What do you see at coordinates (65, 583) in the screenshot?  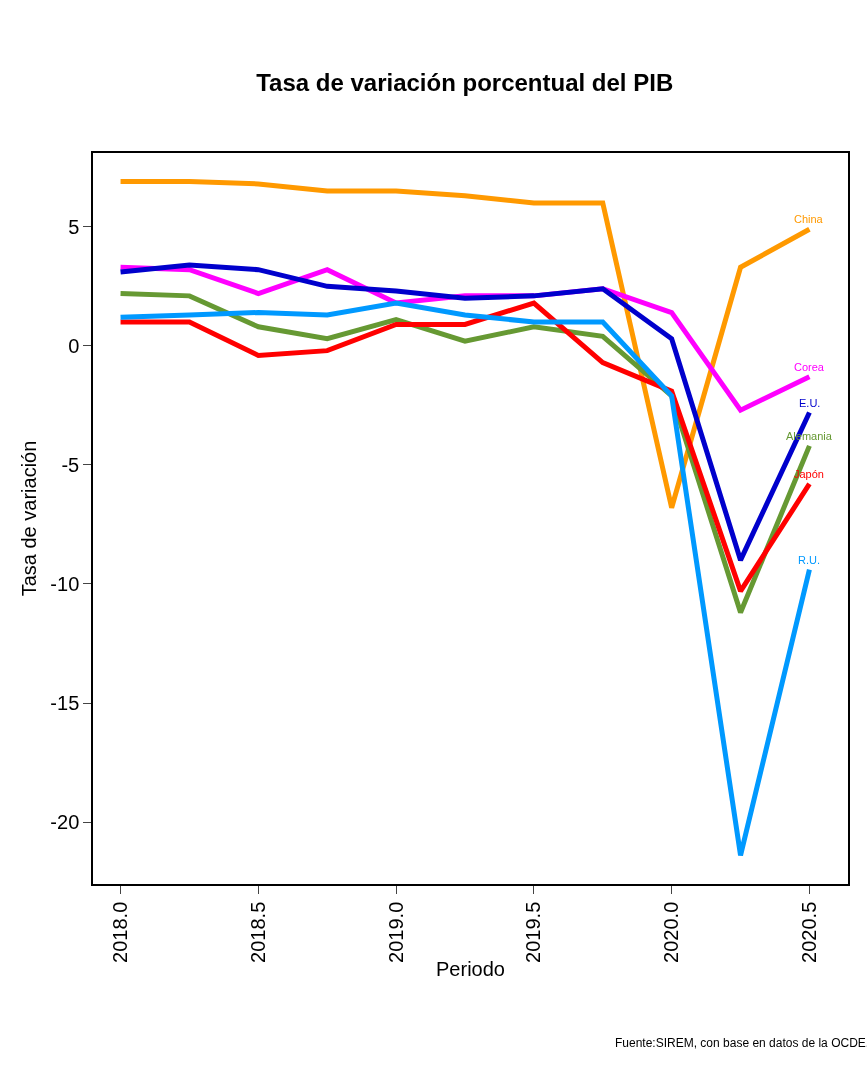 I see `y-tick-label: -10` at bounding box center [65, 583].